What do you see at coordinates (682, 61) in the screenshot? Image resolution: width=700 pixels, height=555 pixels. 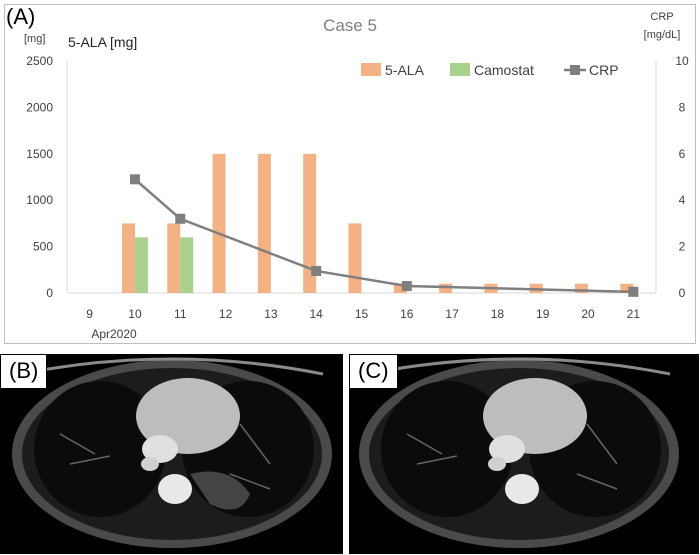 I see `right-tick-label: 10` at bounding box center [682, 61].